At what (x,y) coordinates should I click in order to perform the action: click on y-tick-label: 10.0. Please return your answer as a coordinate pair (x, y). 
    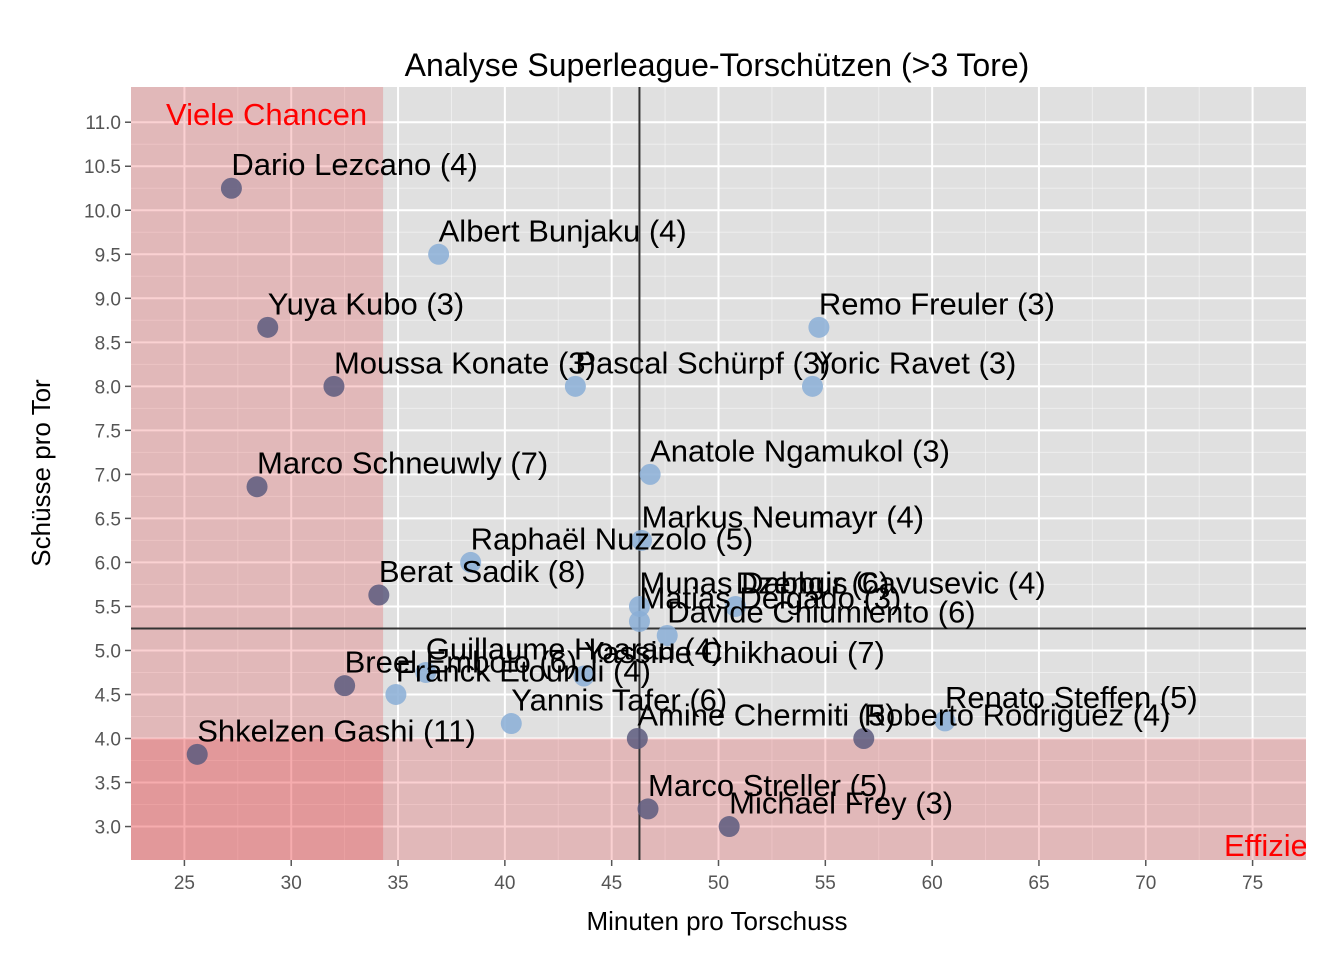
    Looking at the image, I should click on (102, 211).